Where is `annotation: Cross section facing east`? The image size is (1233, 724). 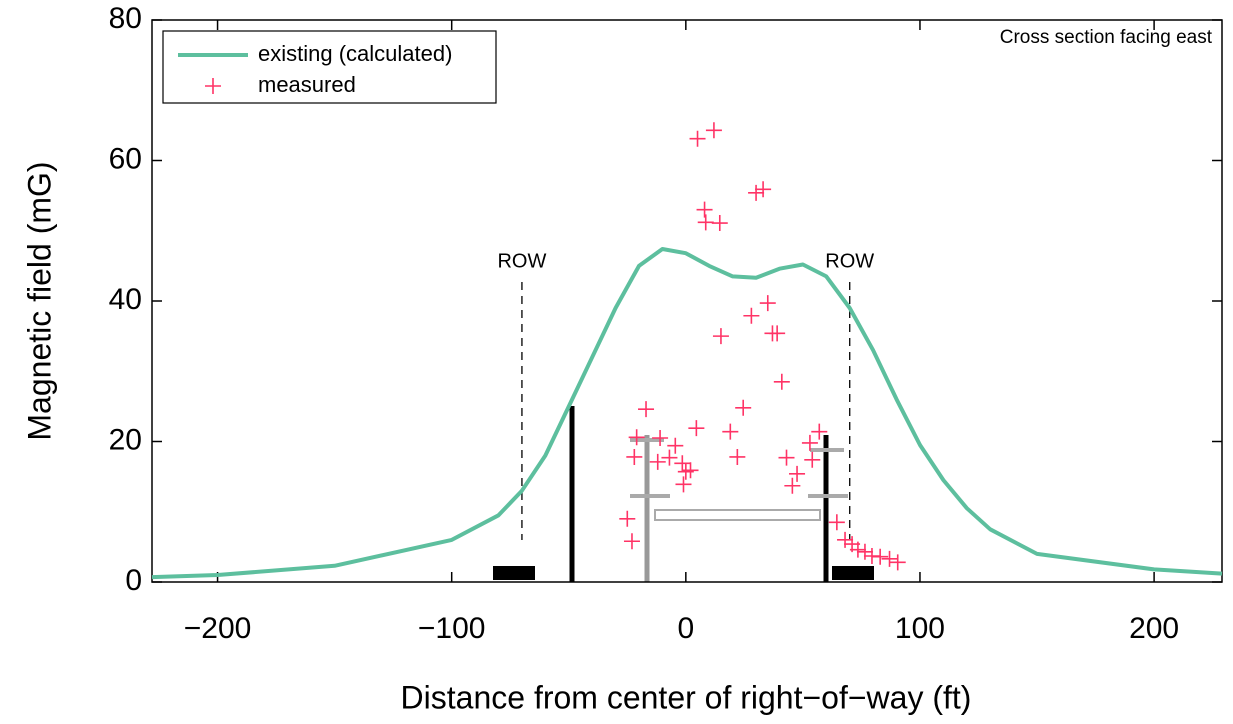 annotation: Cross section facing east is located at coordinates (1106, 37).